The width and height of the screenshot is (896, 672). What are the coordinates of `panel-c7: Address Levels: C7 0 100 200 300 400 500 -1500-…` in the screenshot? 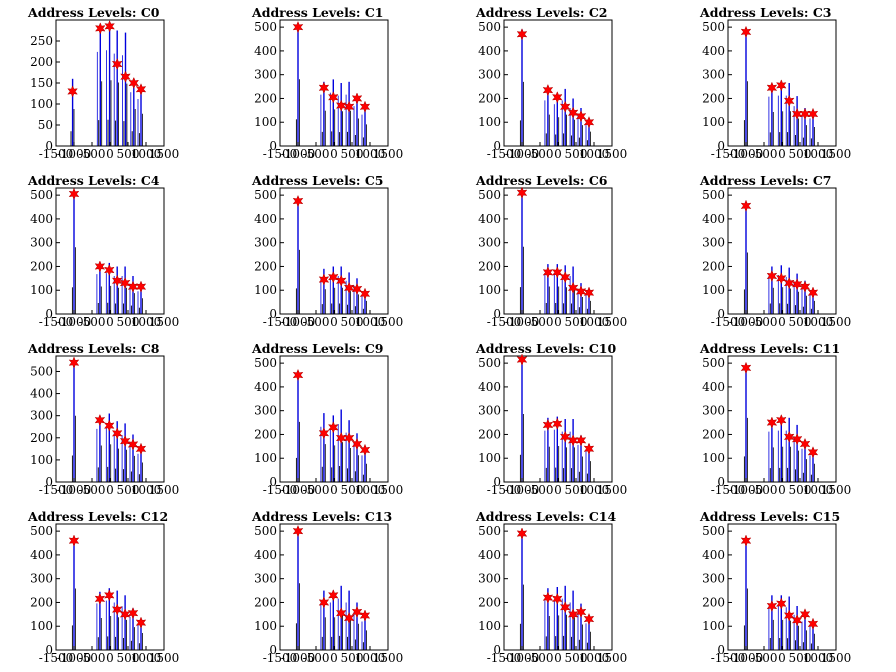 It's located at (775, 251).